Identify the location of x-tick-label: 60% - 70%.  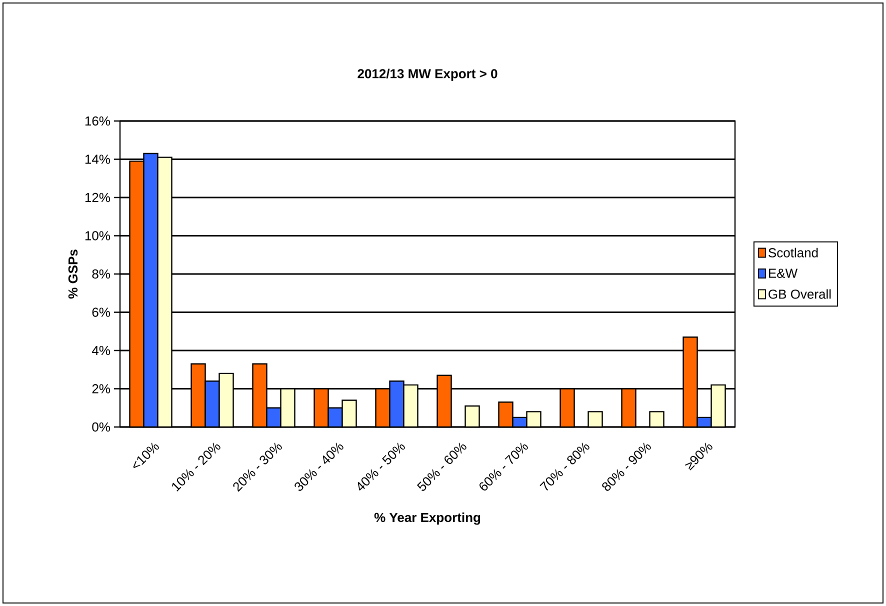
(504, 466).